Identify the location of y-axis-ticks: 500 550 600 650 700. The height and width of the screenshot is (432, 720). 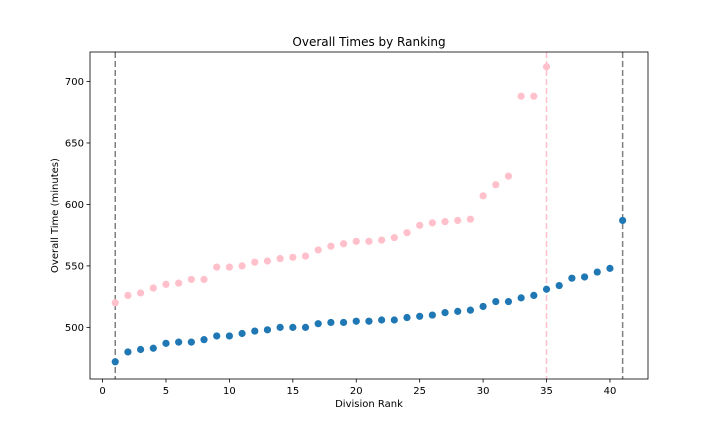
(77, 205).